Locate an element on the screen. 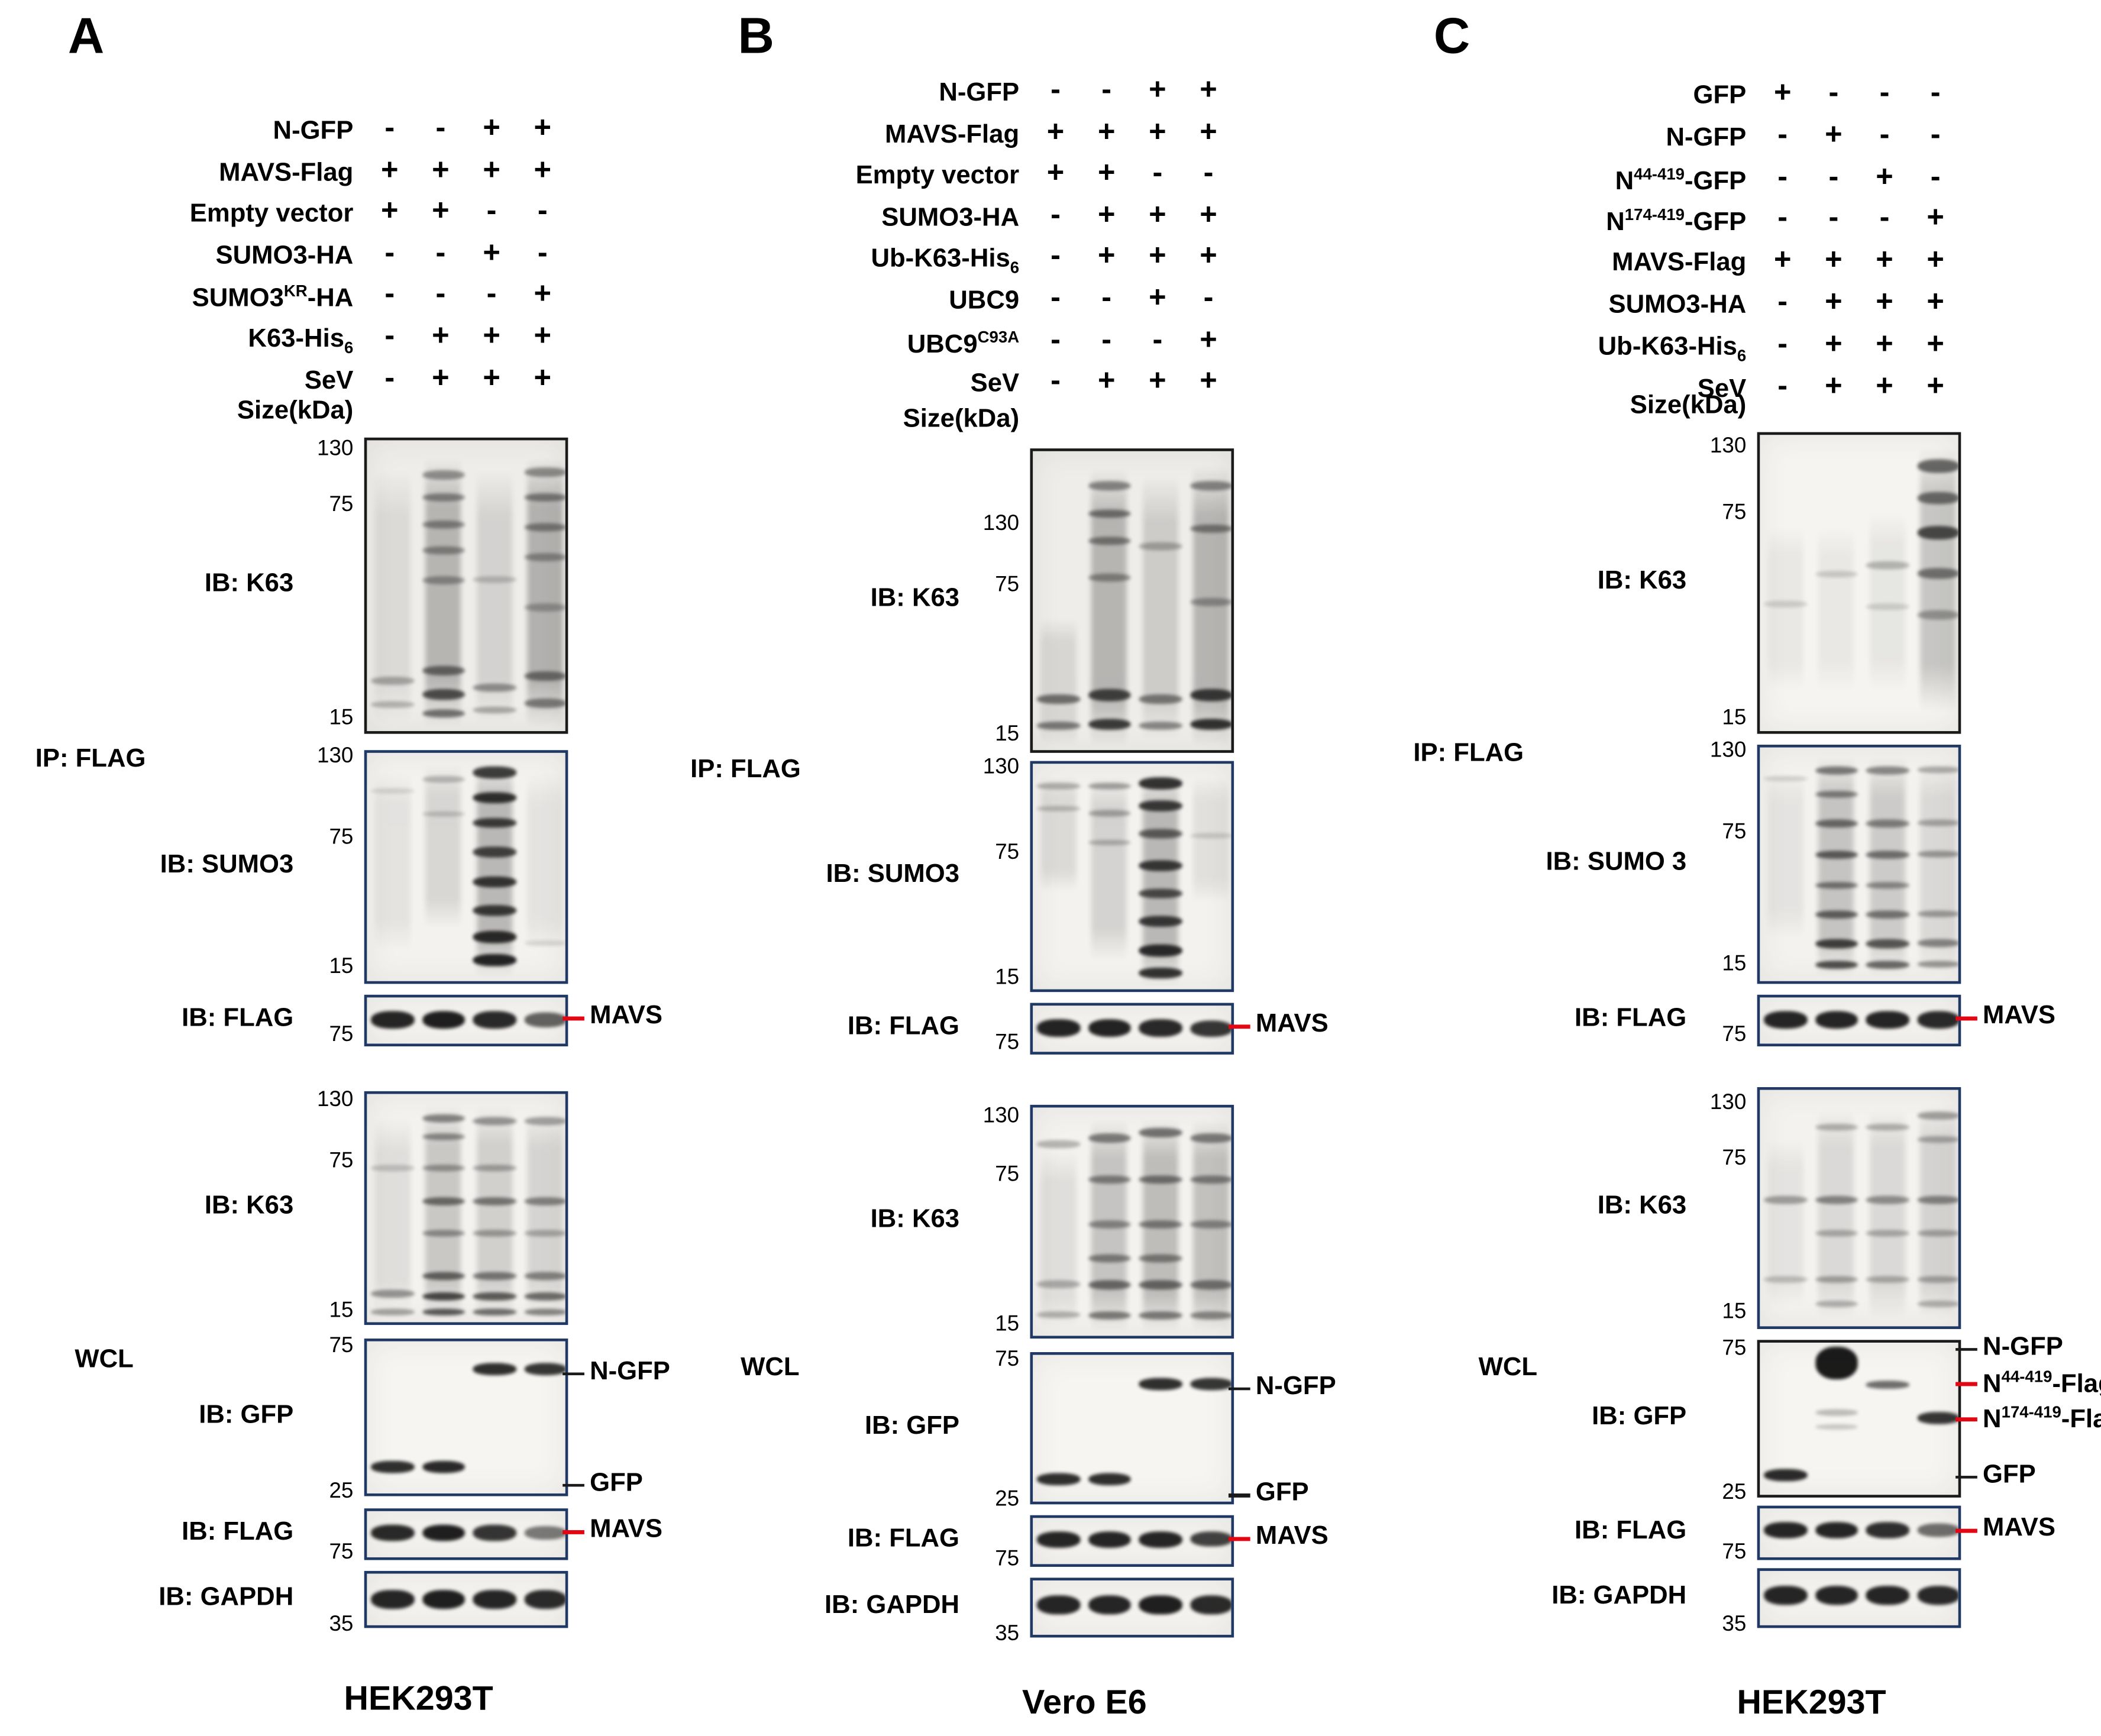 The width and height of the screenshot is (2101, 1736). blot-wcl-gapdh is located at coordinates (466, 1599).